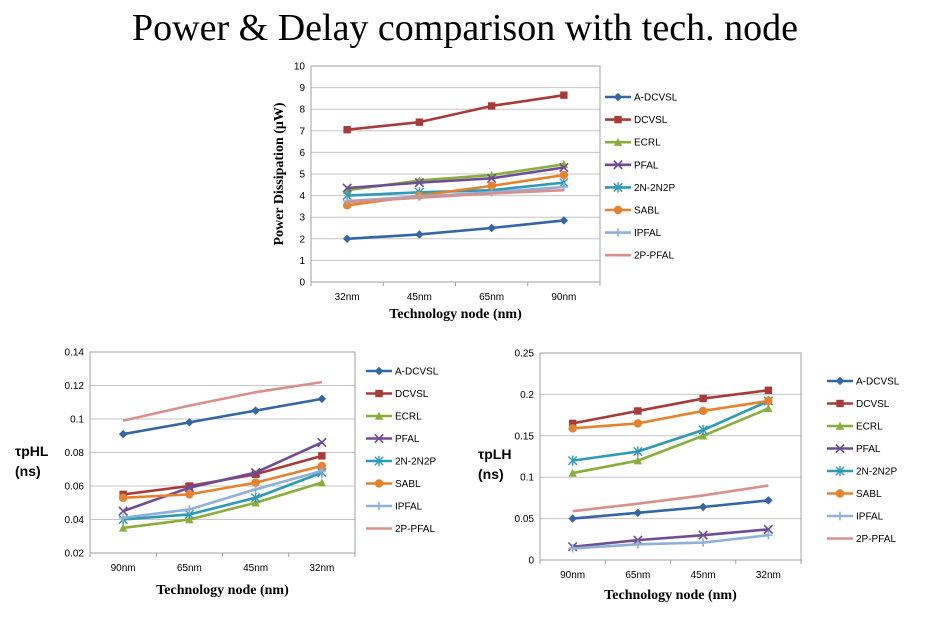 The height and width of the screenshot is (621, 930). Describe the element at coordinates (302, 88) in the screenshot. I see `y-tick-label: 9` at that location.